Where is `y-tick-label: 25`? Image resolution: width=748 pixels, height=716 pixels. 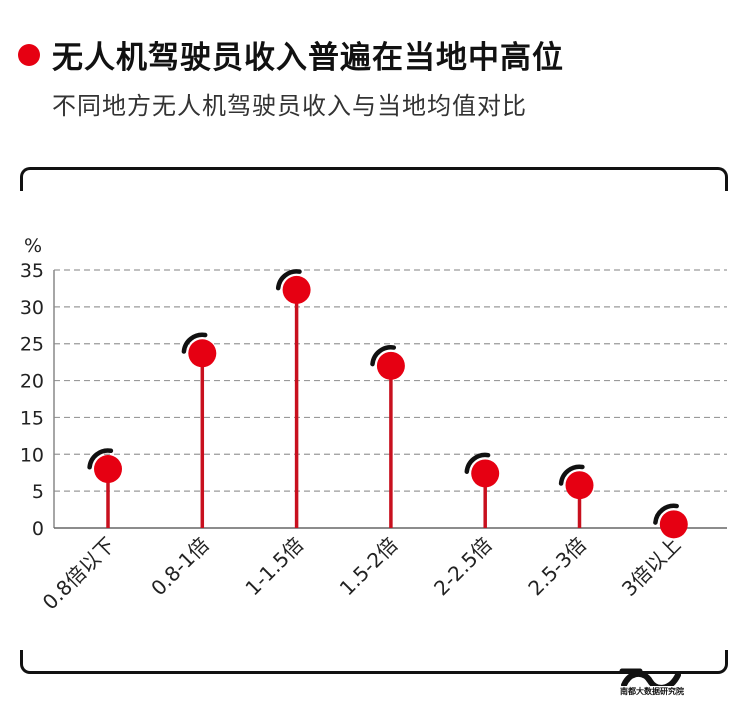
y-tick-label: 25 is located at coordinates (32, 345).